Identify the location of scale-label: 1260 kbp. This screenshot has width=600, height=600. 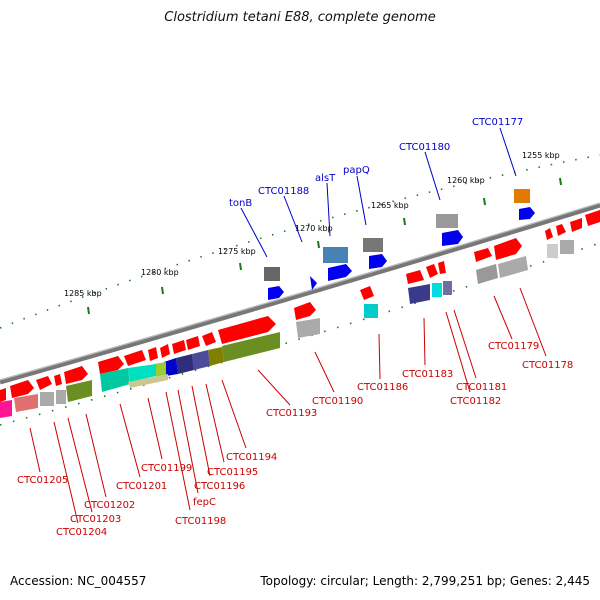
(466, 180).